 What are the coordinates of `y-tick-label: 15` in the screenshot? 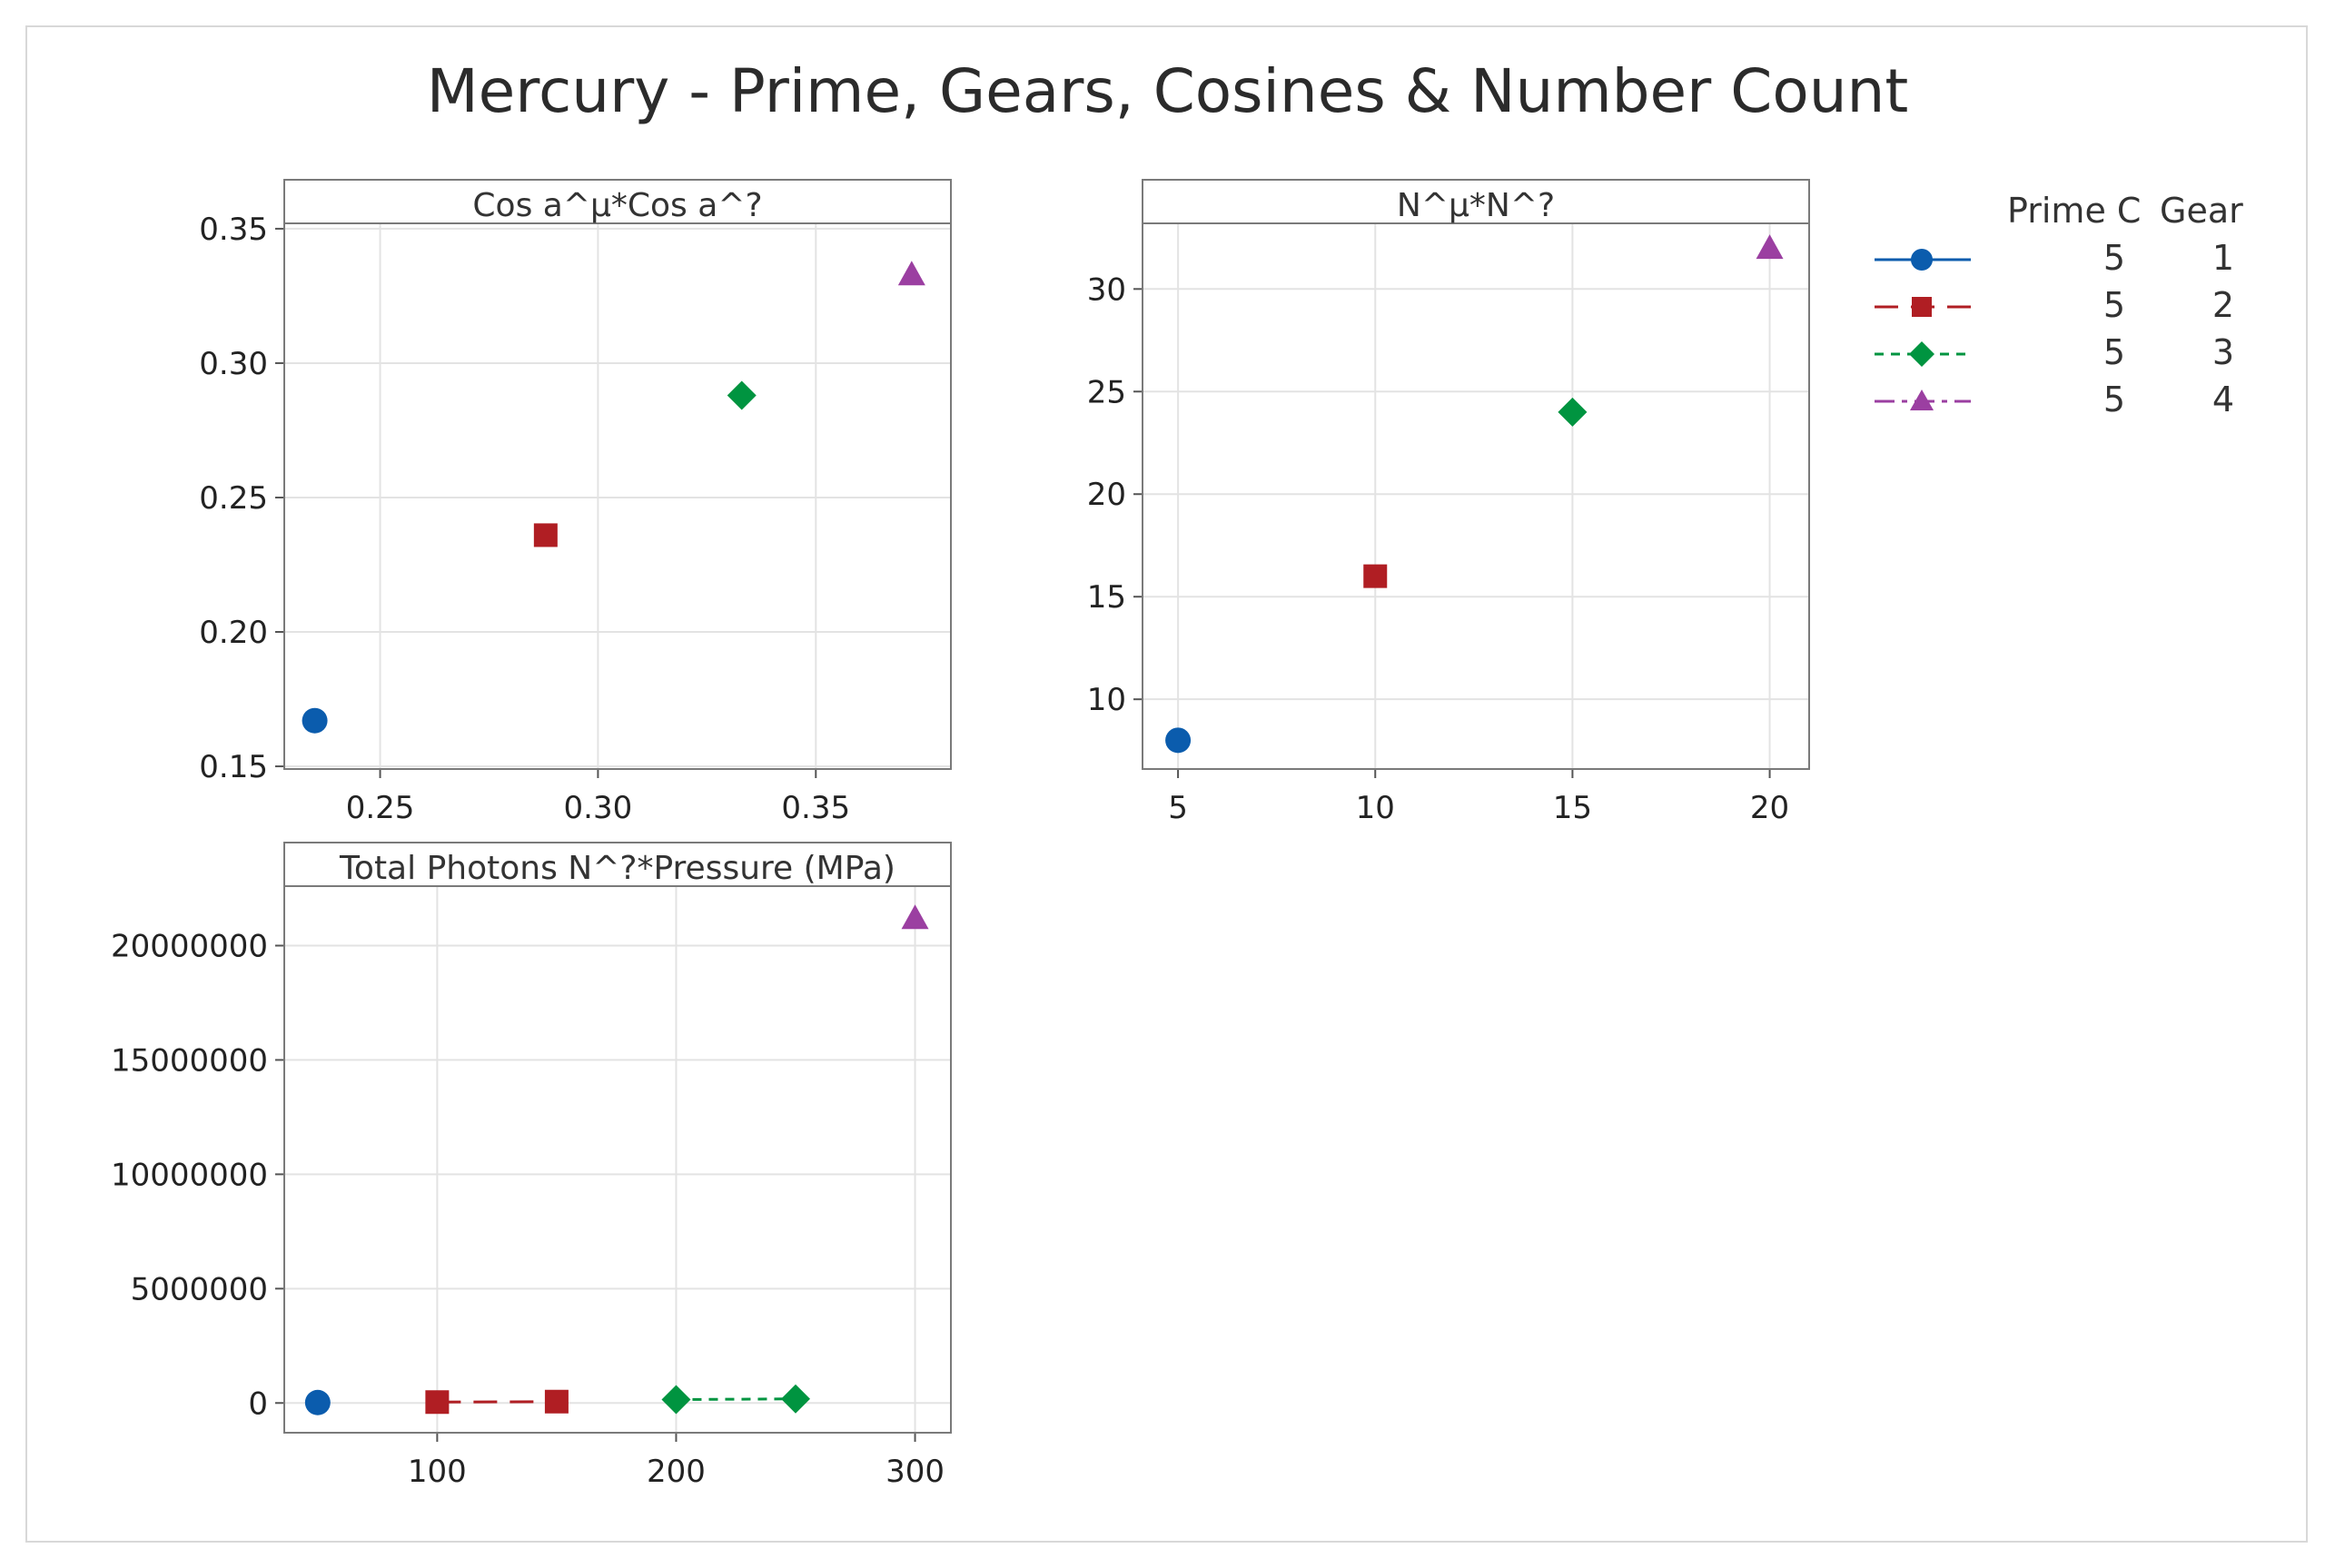 It's located at (1106, 597).